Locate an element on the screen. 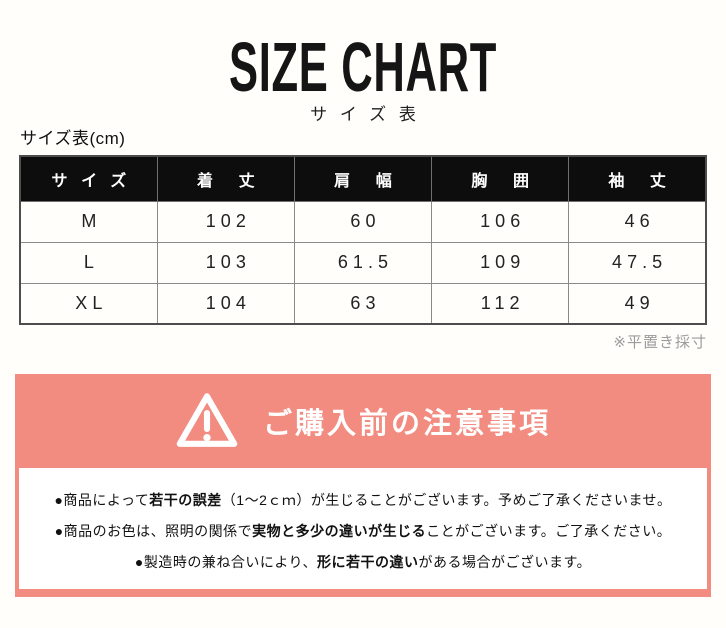  notice-text-bold: 若干の誤差 is located at coordinates (185, 500).